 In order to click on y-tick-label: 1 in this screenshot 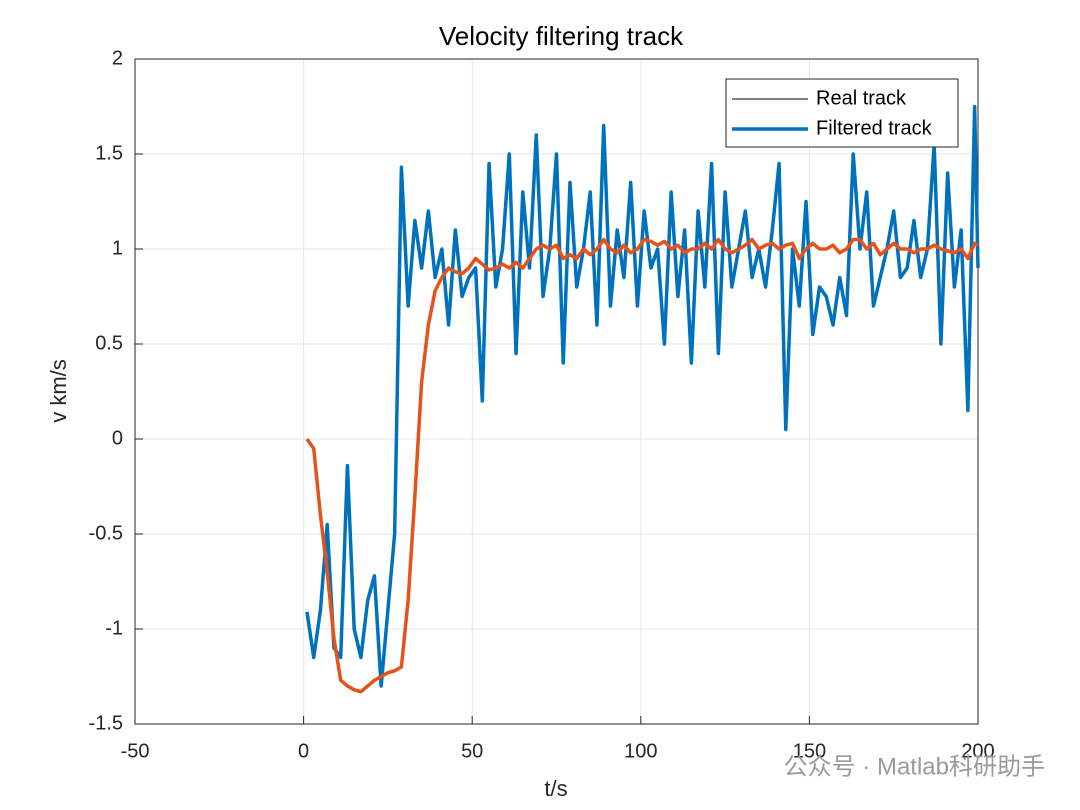, I will do `click(117, 248)`.